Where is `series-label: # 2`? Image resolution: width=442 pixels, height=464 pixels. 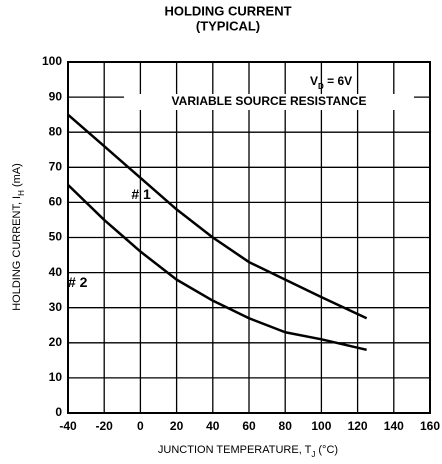
series-label: # 2 is located at coordinates (78, 282).